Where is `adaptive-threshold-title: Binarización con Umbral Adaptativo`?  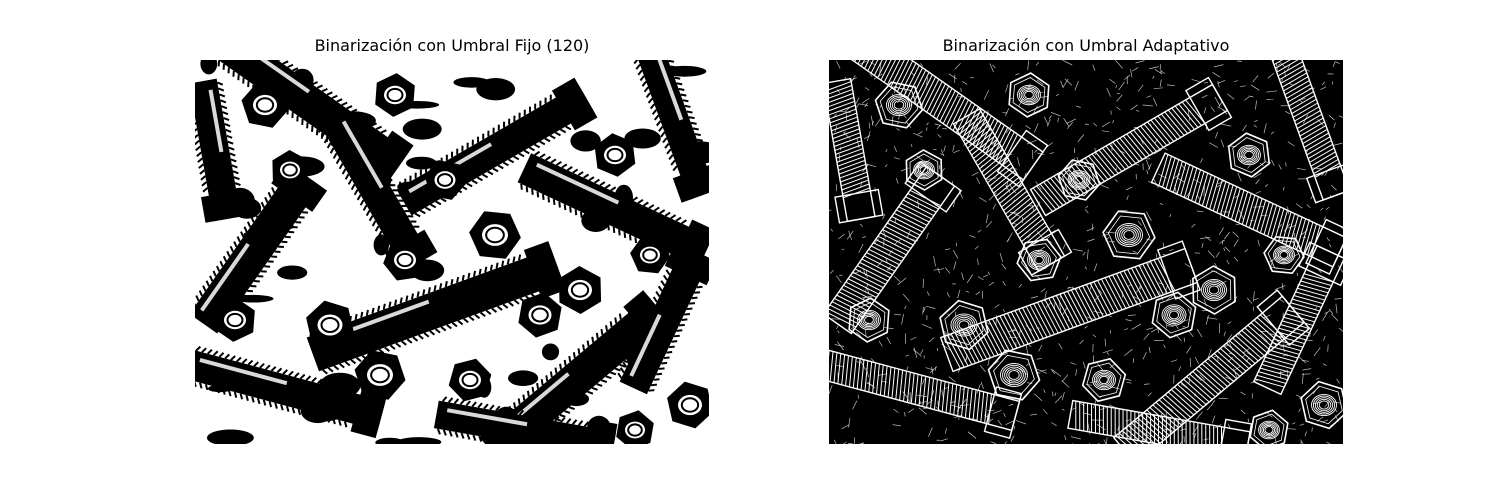 adaptive-threshold-title: Binarización con Umbral Adaptativo is located at coordinates (1086, 45).